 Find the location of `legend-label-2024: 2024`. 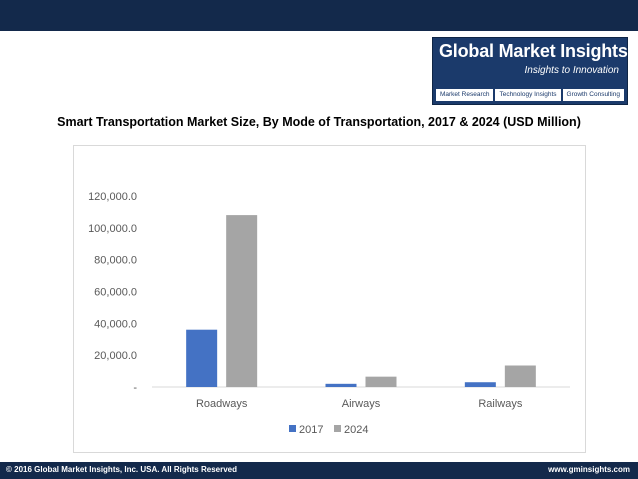

legend-label-2024: 2024 is located at coordinates (356, 430).